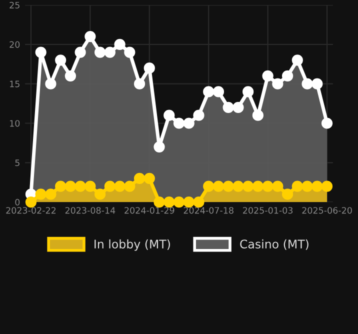 The width and height of the screenshot is (358, 334). Describe the element at coordinates (268, 210) in the screenshot. I see `x-tick-label: 2025-01-03` at that location.